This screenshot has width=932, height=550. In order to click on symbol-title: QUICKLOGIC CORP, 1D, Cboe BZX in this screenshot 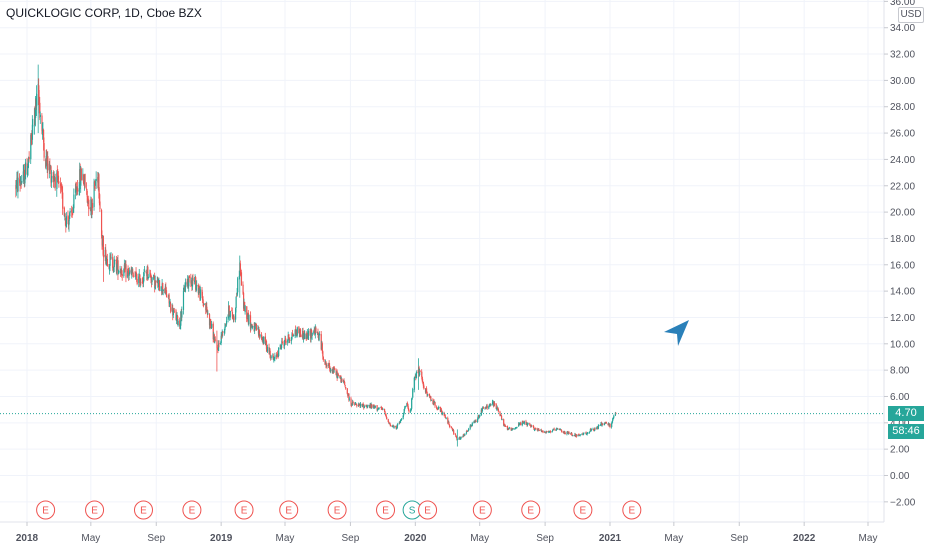, I will do `click(104, 13)`.